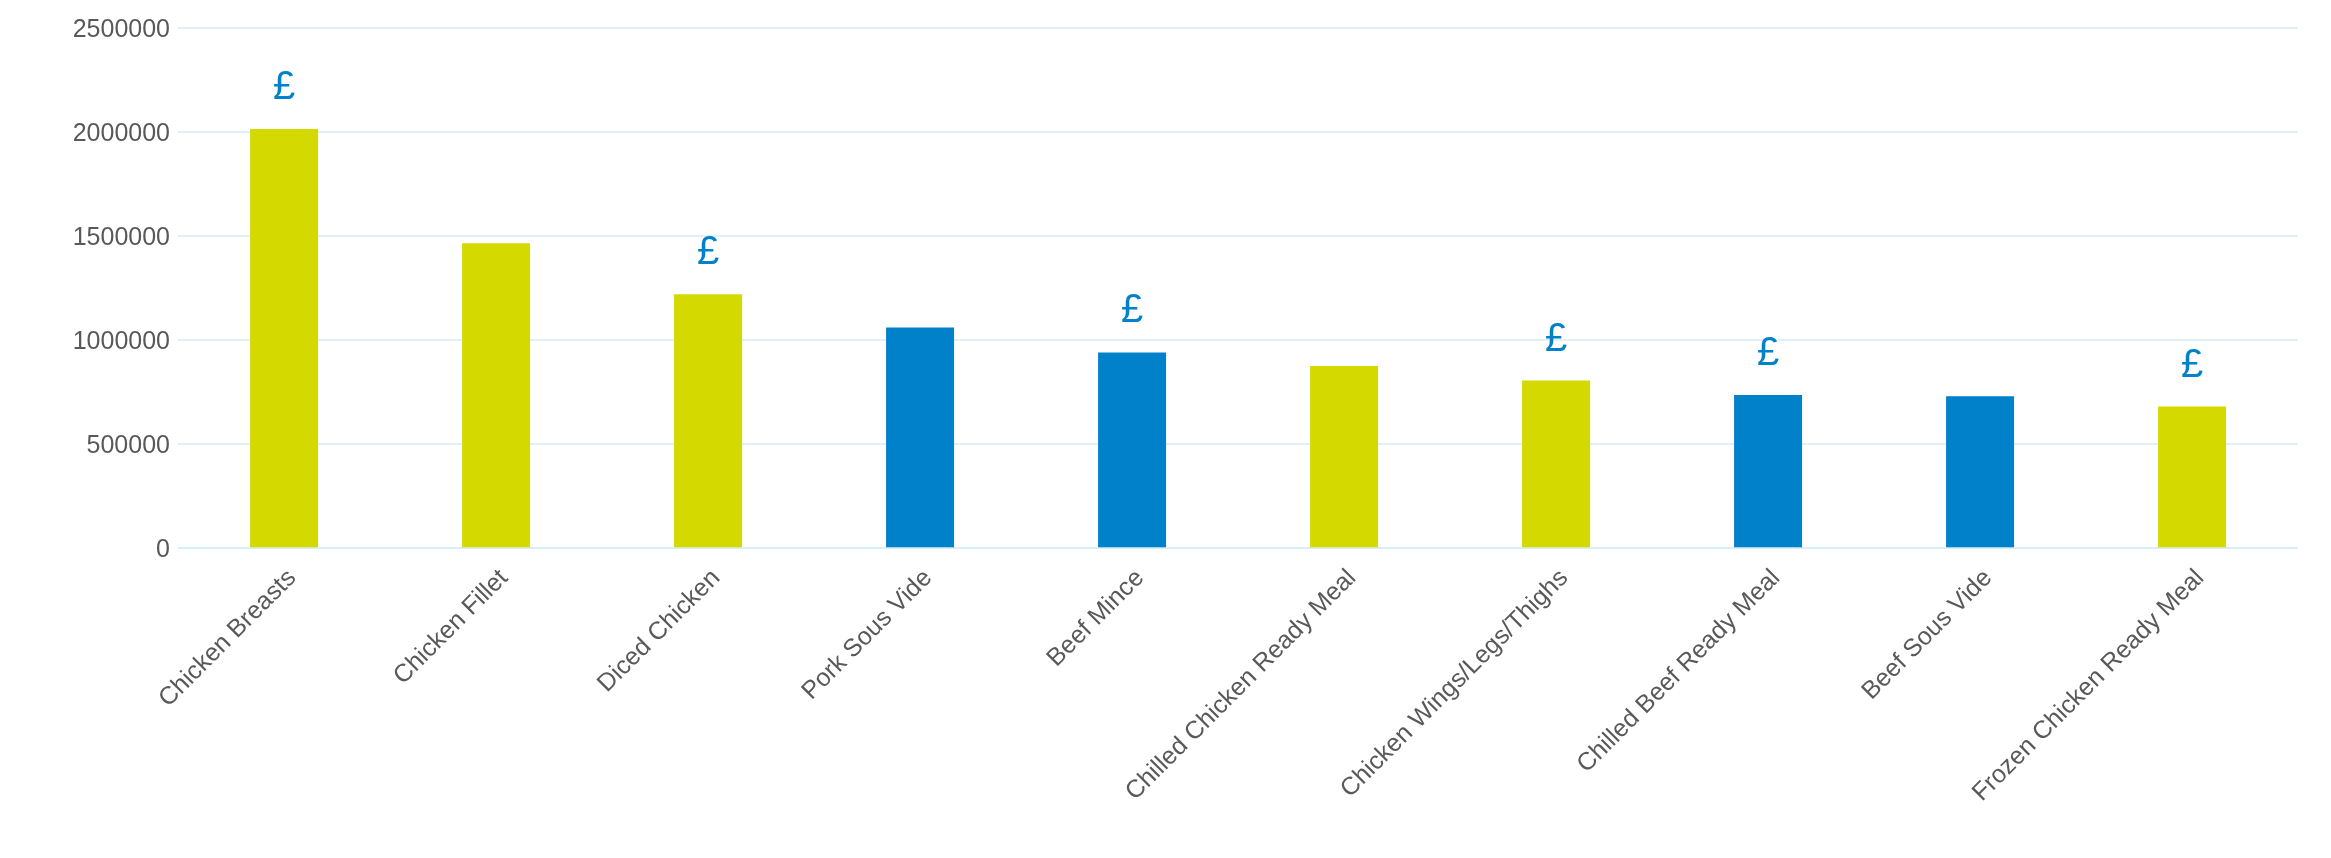 Image resolution: width=2331 pixels, height=858 pixels. What do you see at coordinates (121, 131) in the screenshot?
I see `y-tick-label: 2000000` at bounding box center [121, 131].